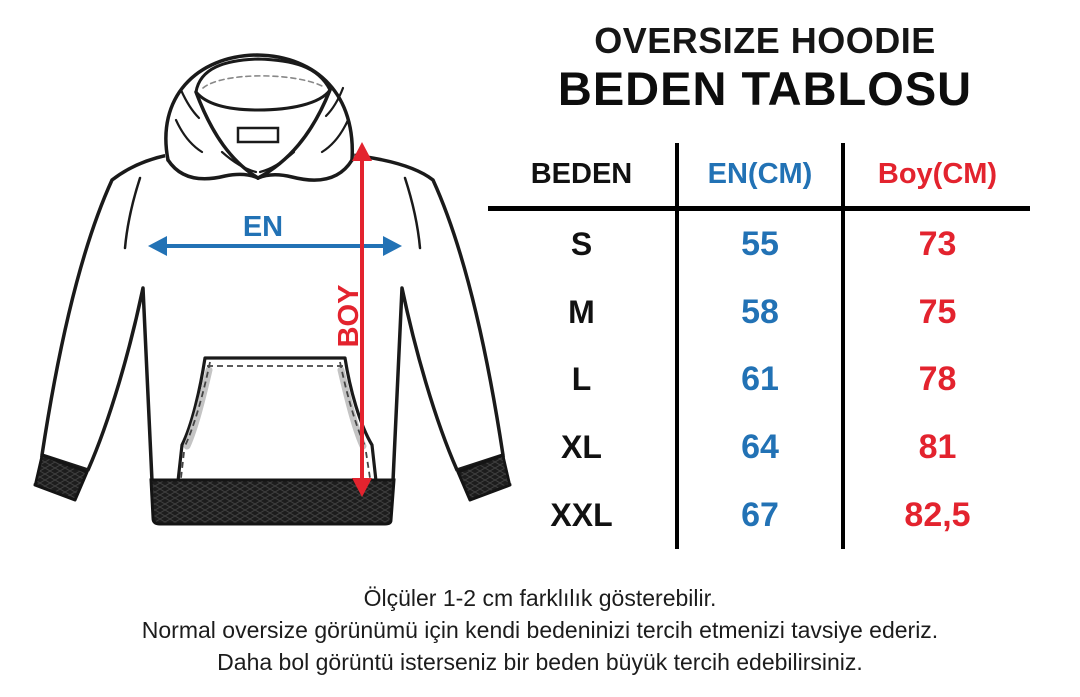 This screenshot has height=697, width=1080. Describe the element at coordinates (277, 419) in the screenshot. I see `kangaroo-pocket` at that location.